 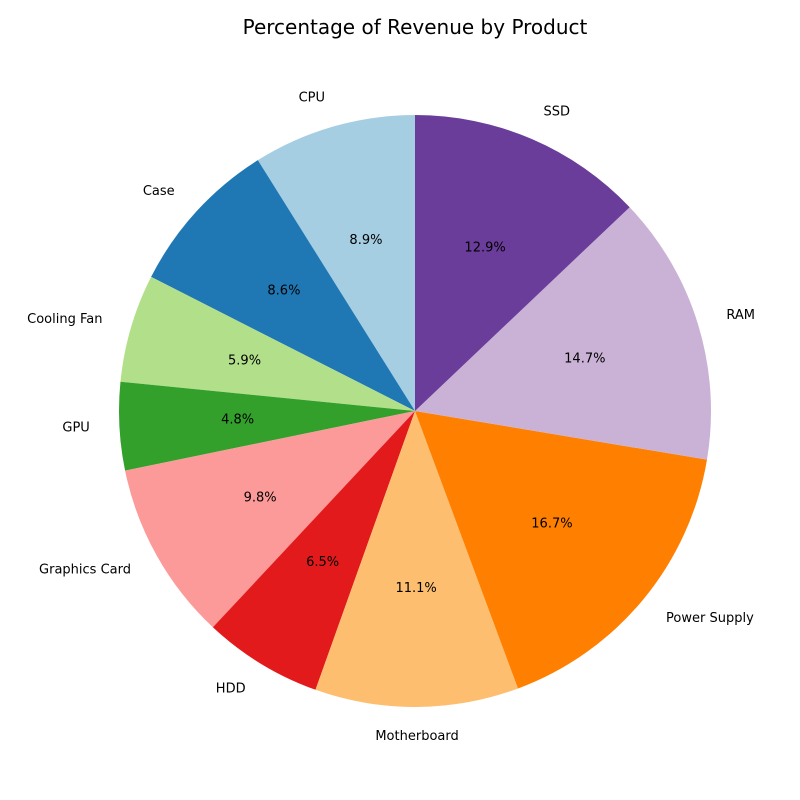 What do you see at coordinates (416, 559) in the screenshot?
I see `pie-slice-motherboard` at bounding box center [416, 559].